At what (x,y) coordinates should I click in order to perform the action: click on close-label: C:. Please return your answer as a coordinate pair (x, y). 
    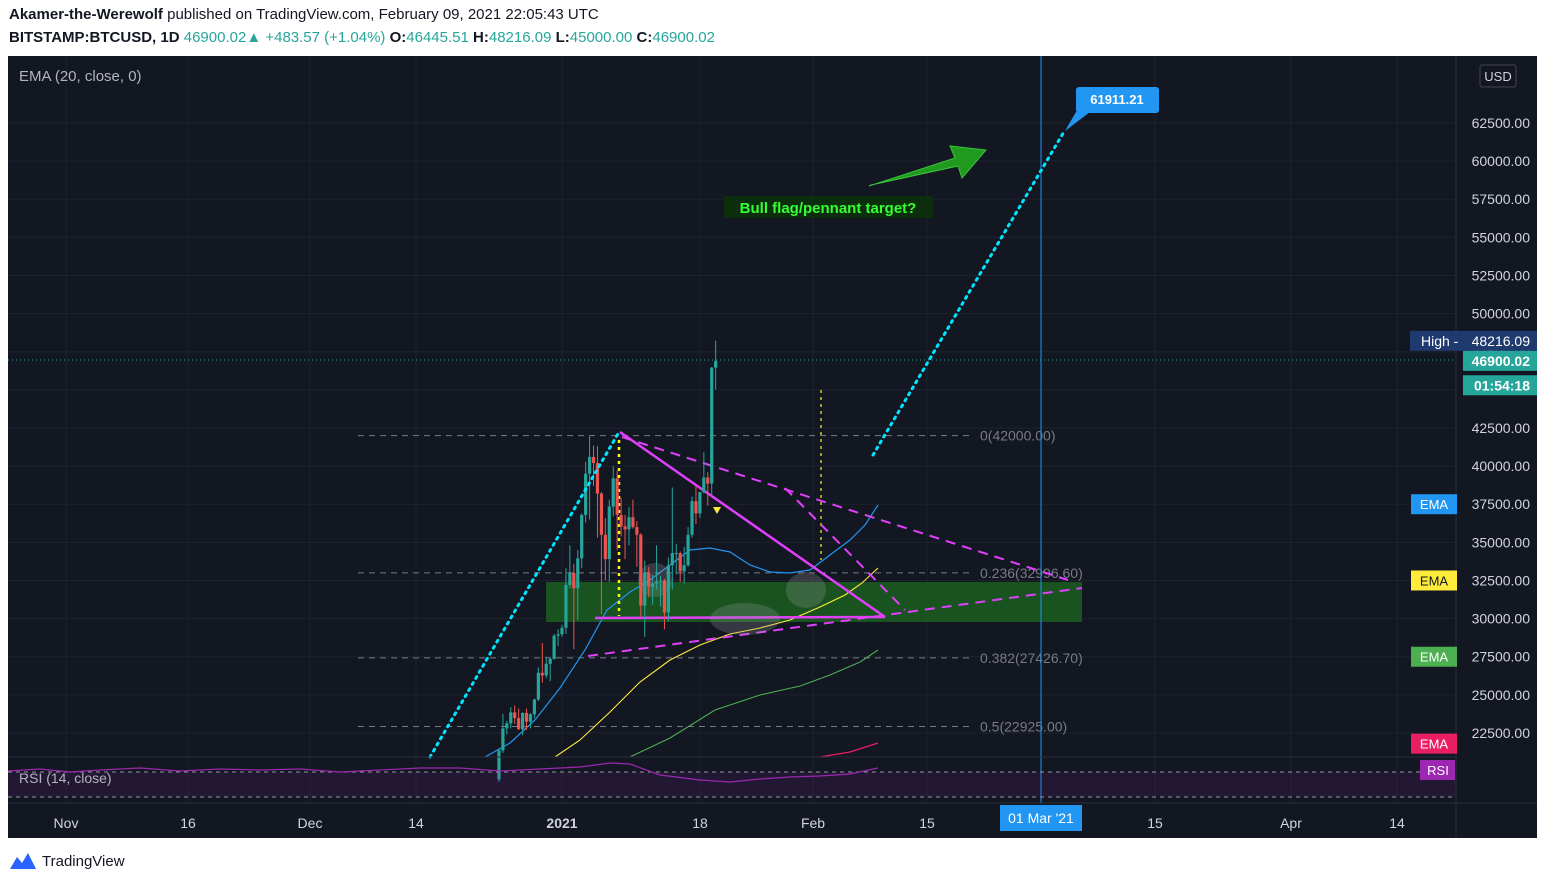
    Looking at the image, I should click on (644, 37).